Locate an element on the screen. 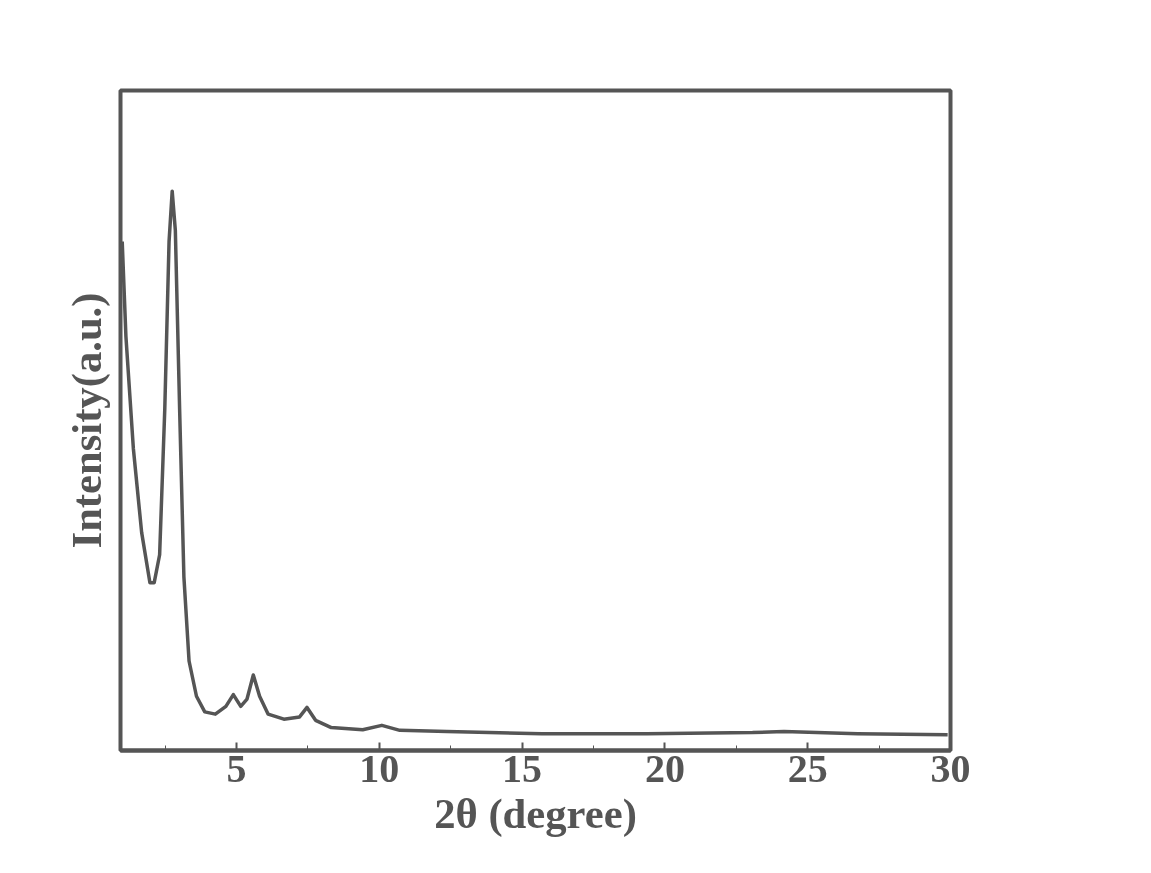  x-tick-label: 10 is located at coordinates (379, 768).